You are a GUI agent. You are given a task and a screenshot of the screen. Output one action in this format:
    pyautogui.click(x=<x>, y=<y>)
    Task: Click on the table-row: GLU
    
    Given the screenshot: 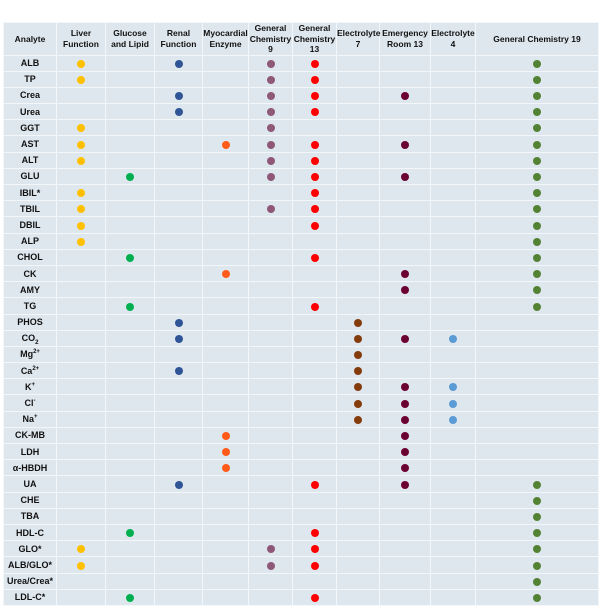 What is the action you would take?
    pyautogui.click(x=301, y=176)
    